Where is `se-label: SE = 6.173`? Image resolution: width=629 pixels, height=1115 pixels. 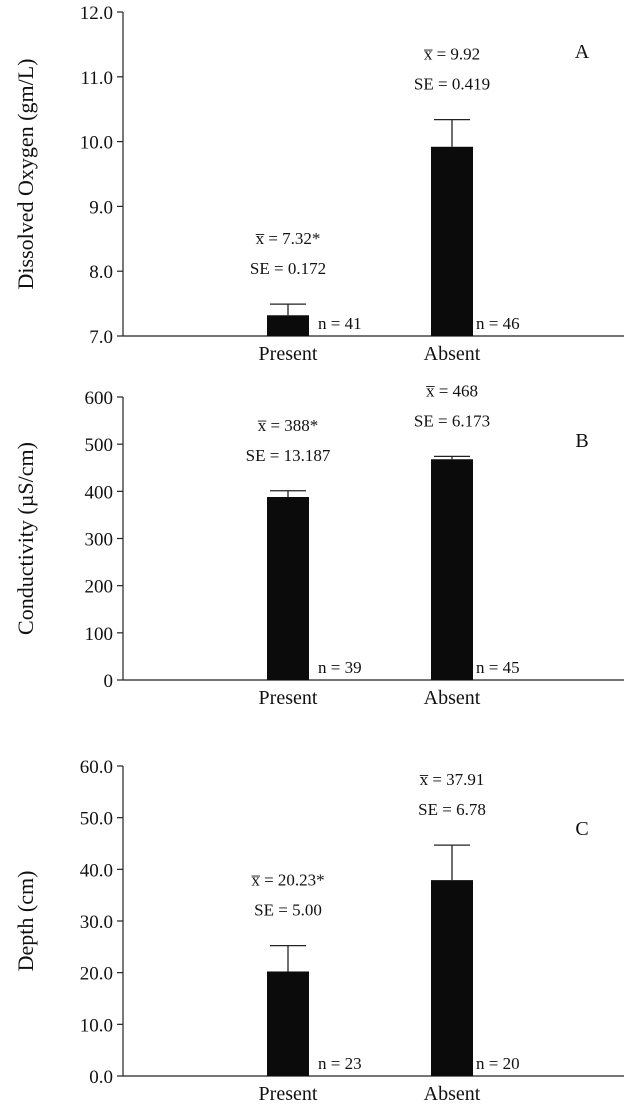
se-label: SE = 6.173 is located at coordinates (452, 420).